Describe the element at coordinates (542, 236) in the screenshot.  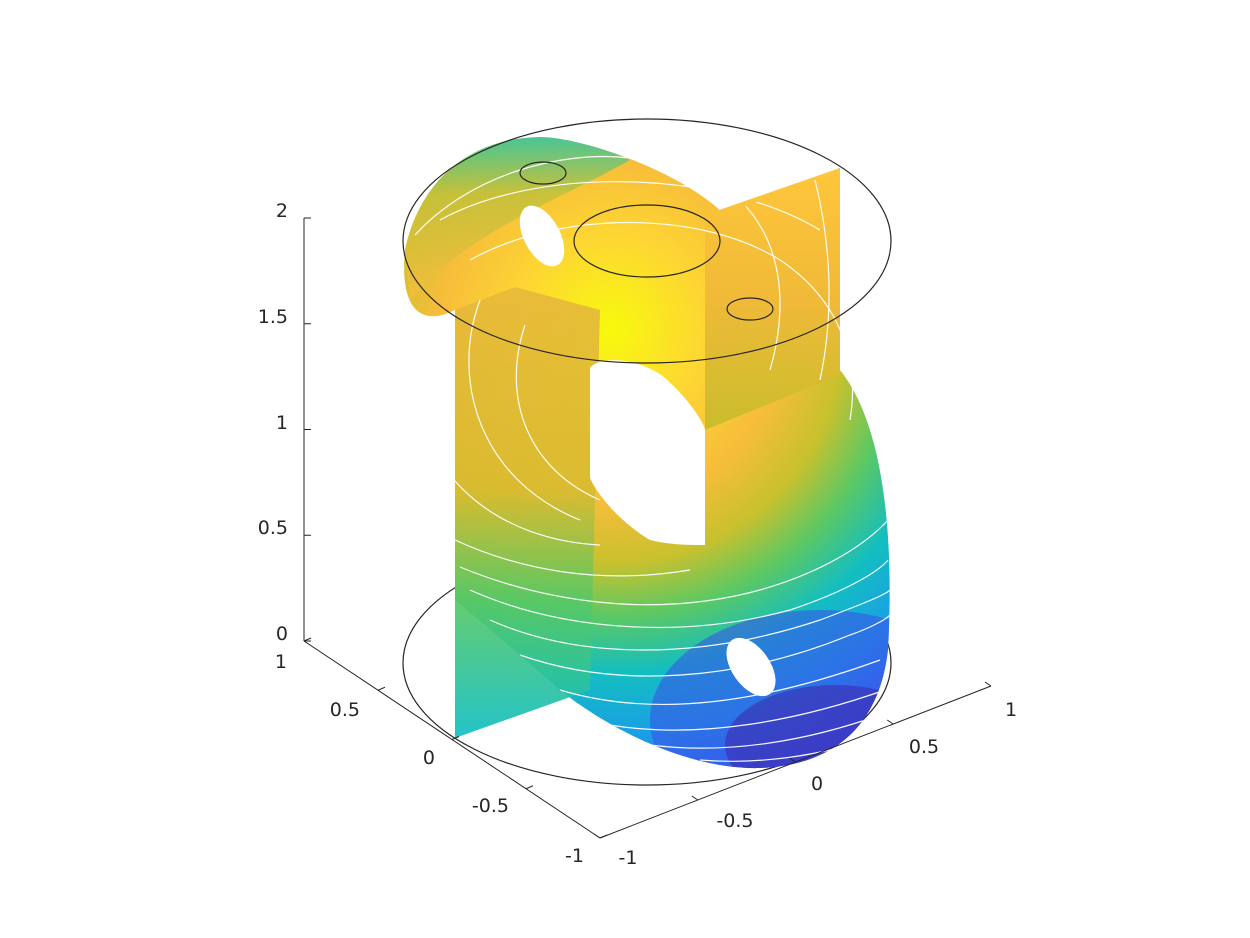
I see `upper-left-hole` at that location.